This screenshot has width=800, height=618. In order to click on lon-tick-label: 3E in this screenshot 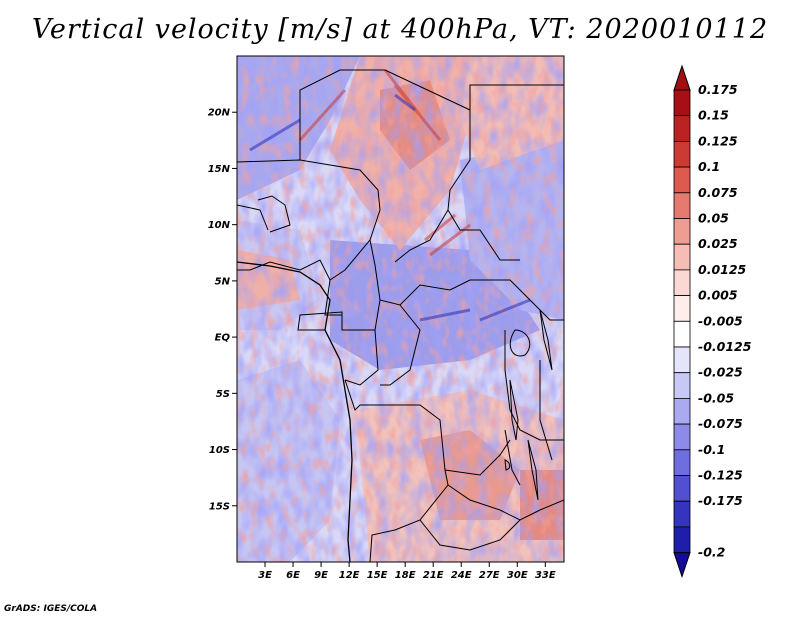, I will do `click(265, 575)`.